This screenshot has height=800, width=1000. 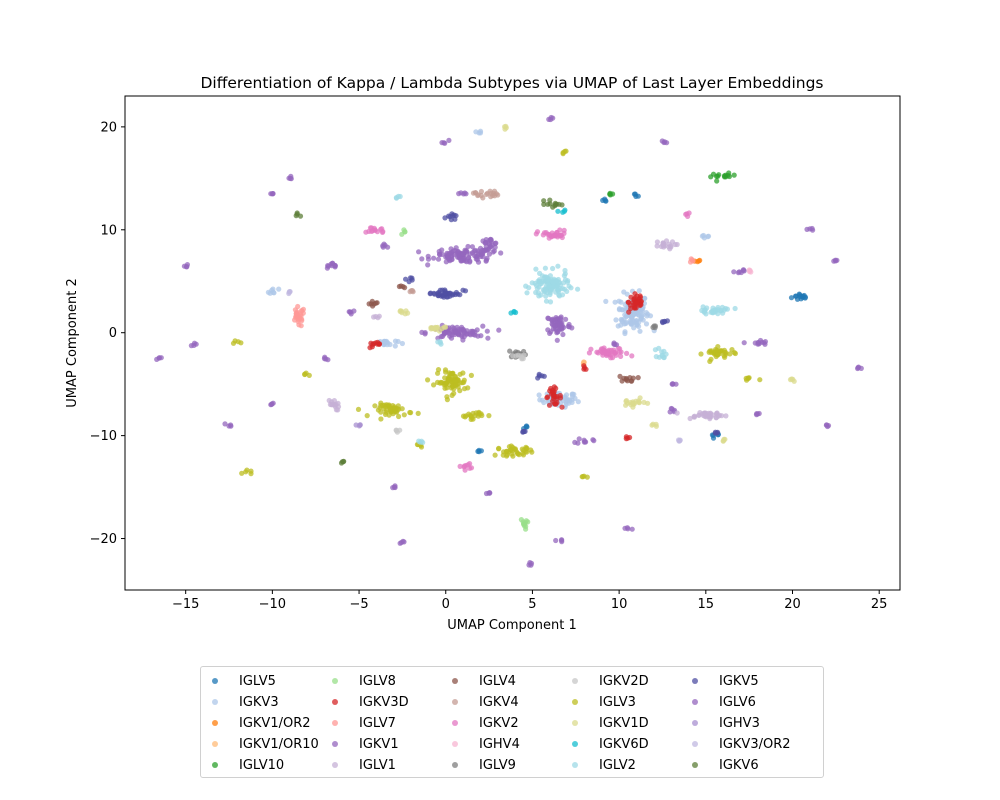 What do you see at coordinates (527, 330) in the screenshot?
I see `series-iglv1` at bounding box center [527, 330].